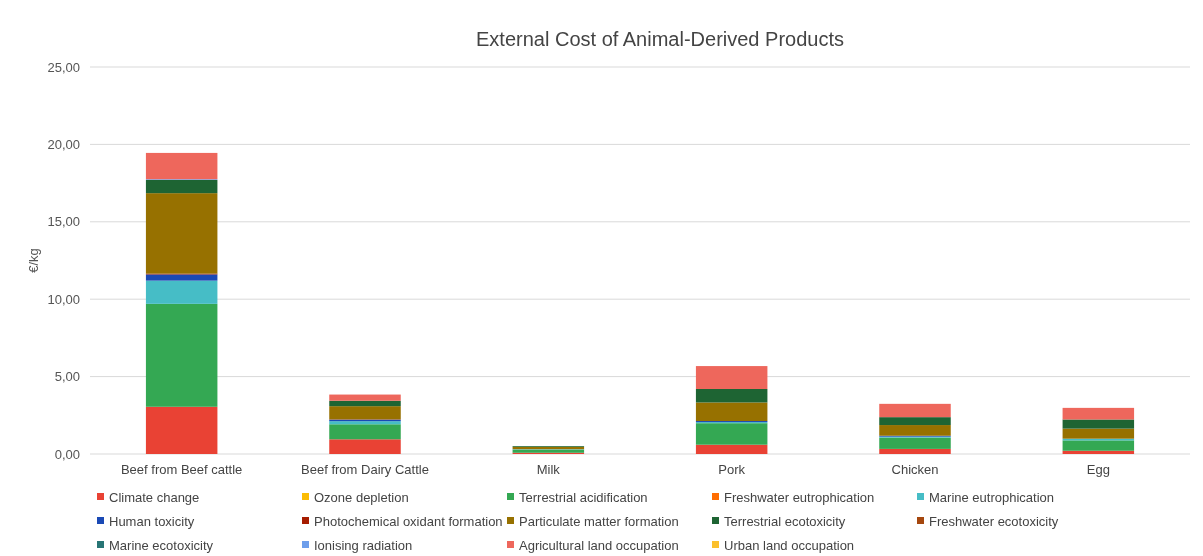 The height and width of the screenshot is (556, 1203). I want to click on legend-label: Marine ecotoxicity, so click(161, 545).